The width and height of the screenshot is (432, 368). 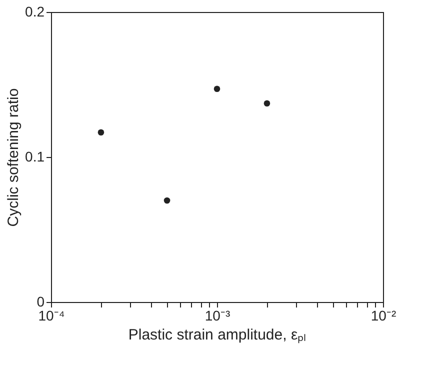 What do you see at coordinates (13, 157) in the screenshot?
I see `y-axis-title: Cyclic softening ratio` at bounding box center [13, 157].